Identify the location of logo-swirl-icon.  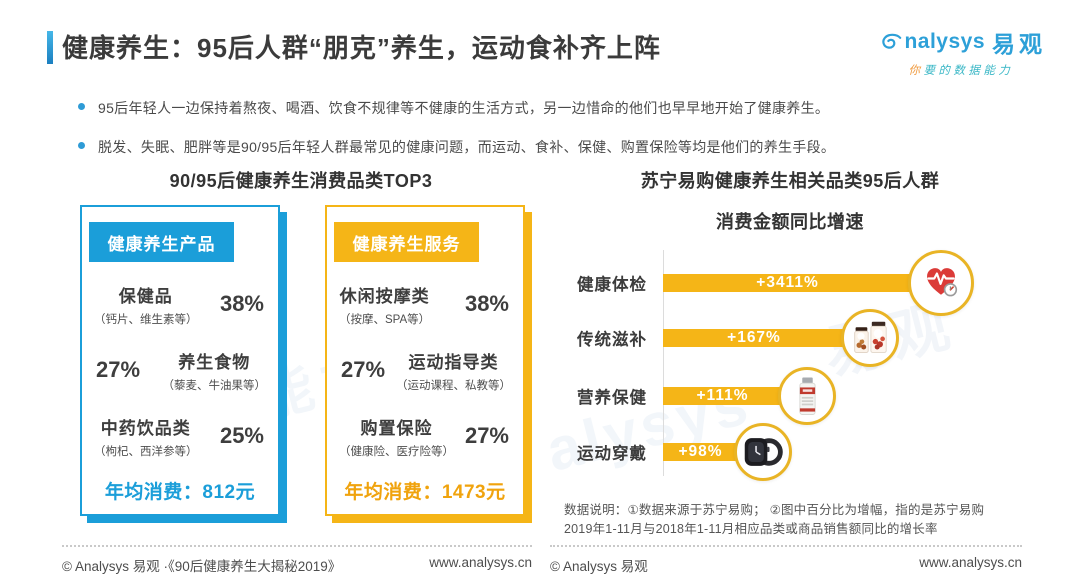
(891, 42).